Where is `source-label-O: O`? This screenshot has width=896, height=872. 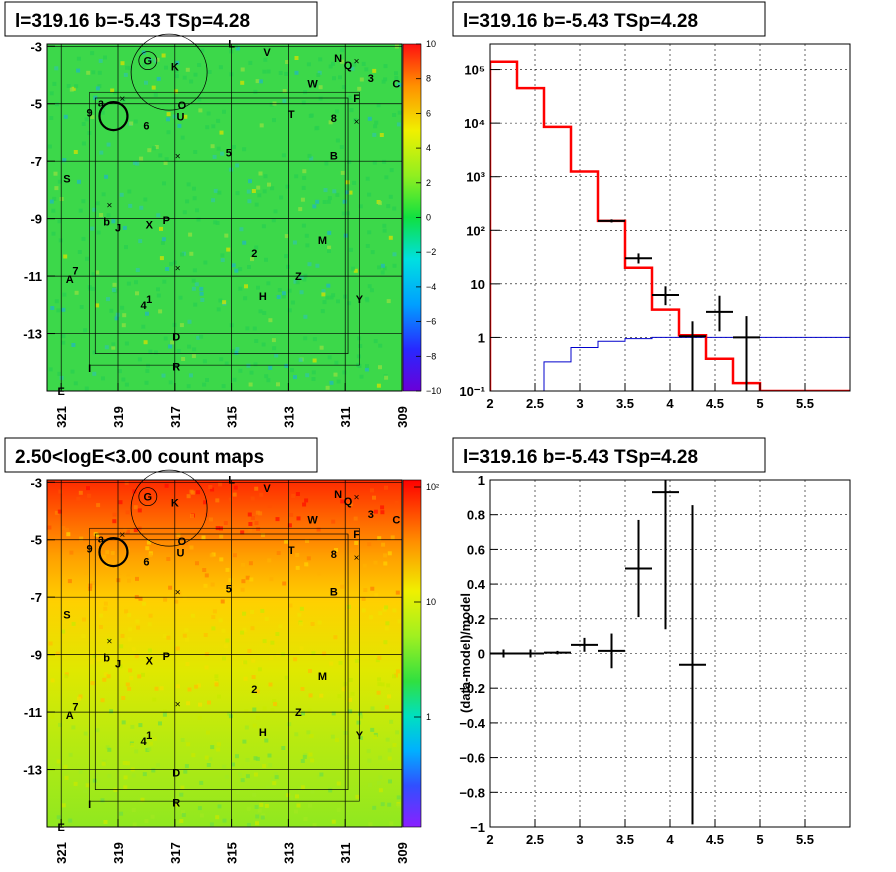 source-label-O: O is located at coordinates (182, 542).